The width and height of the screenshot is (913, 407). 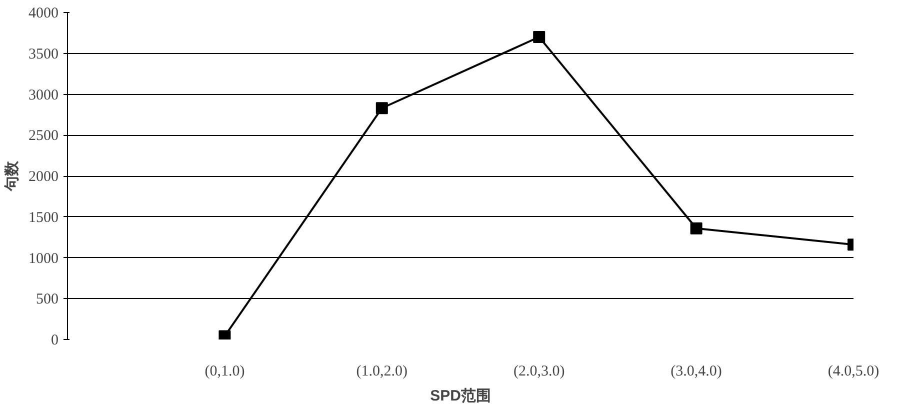 What do you see at coordinates (43, 218) in the screenshot?
I see `y-tick-label: 1500` at bounding box center [43, 218].